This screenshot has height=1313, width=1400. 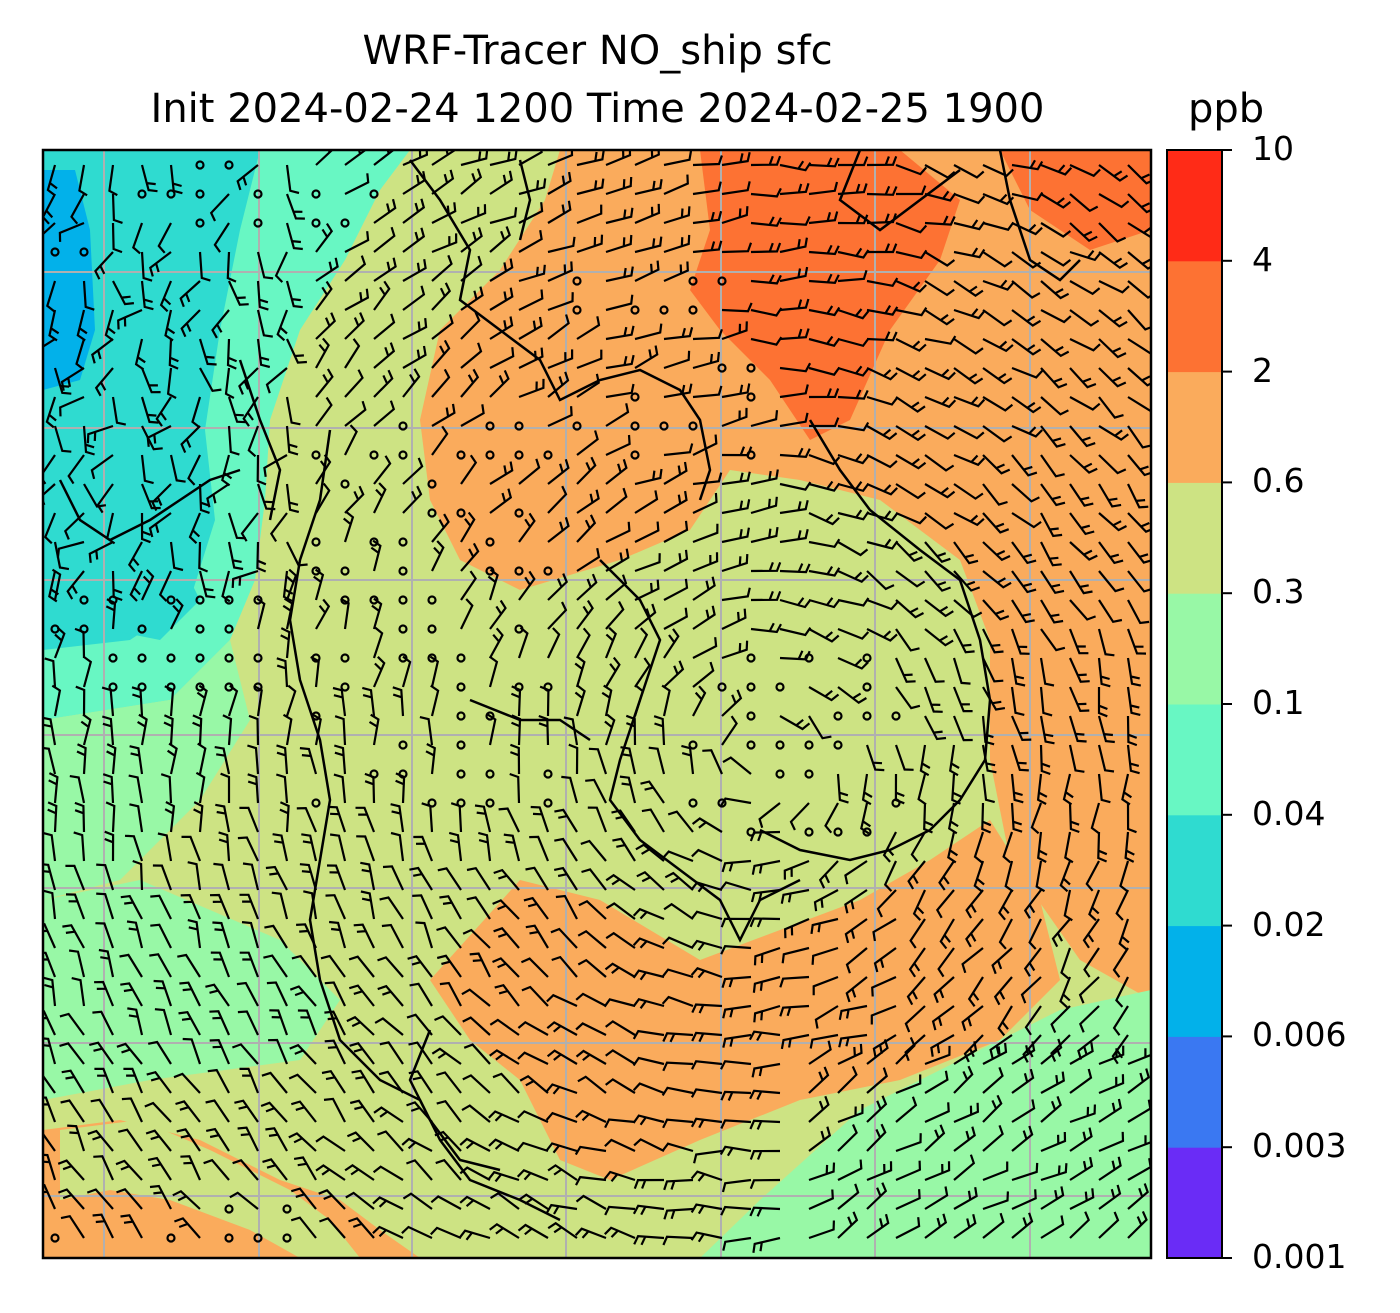 I want to click on colorbar-units: ppb, so click(x=1226, y=109).